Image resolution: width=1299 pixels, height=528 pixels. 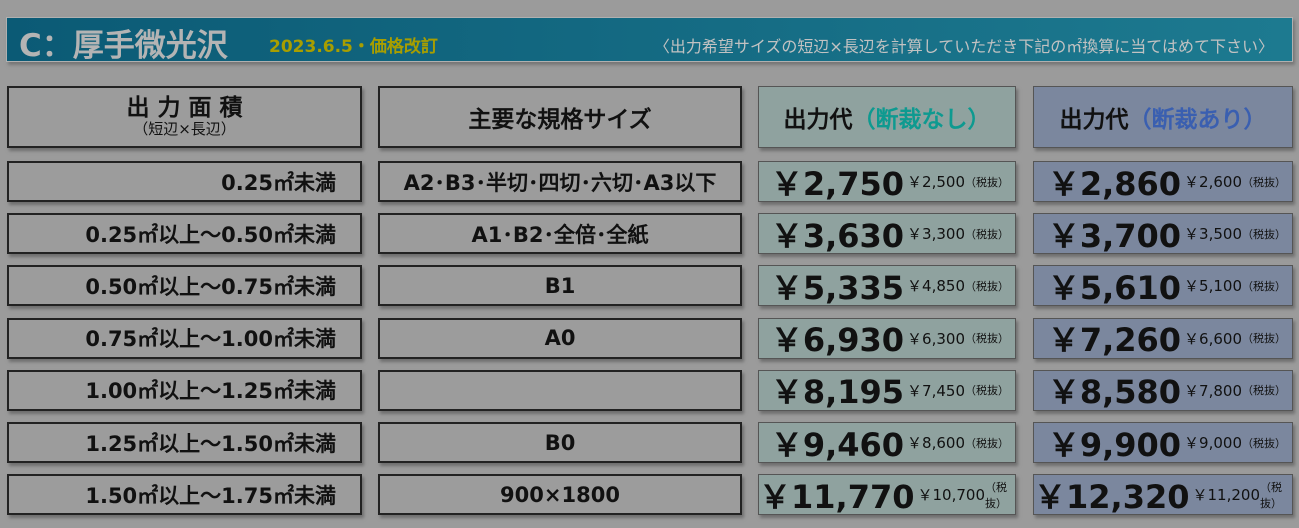 I want to click on price-excl-tax: ￥8,600, so click(x=936, y=443).